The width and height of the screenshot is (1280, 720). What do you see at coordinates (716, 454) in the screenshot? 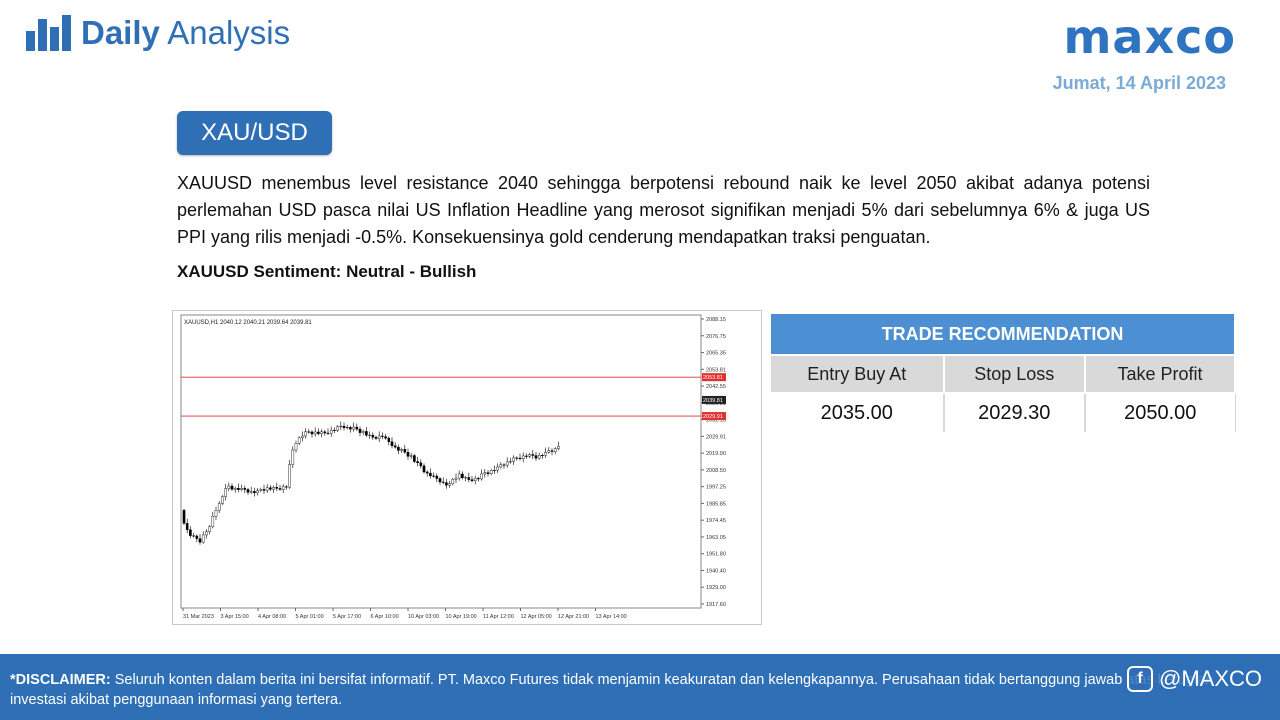
I see `y-tick-label: 2019.90` at bounding box center [716, 454].